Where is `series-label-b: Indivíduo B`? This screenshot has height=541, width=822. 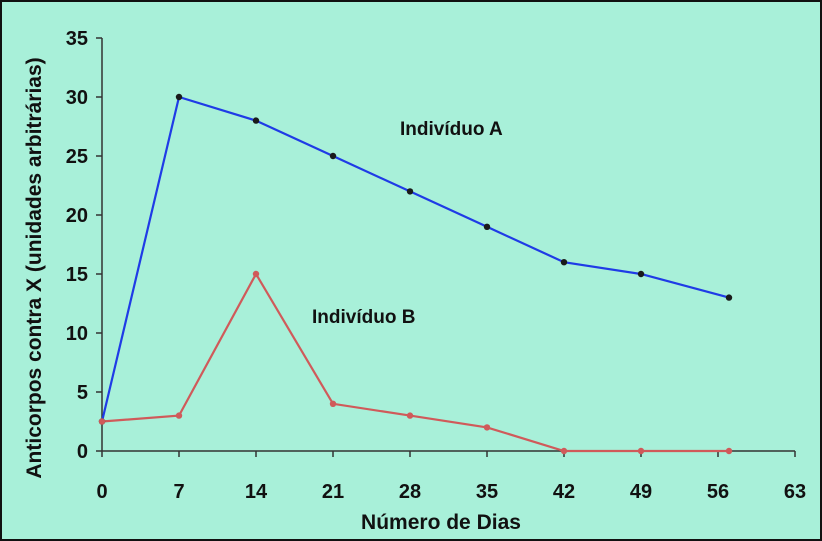 series-label-b: Indivíduo B is located at coordinates (363, 317).